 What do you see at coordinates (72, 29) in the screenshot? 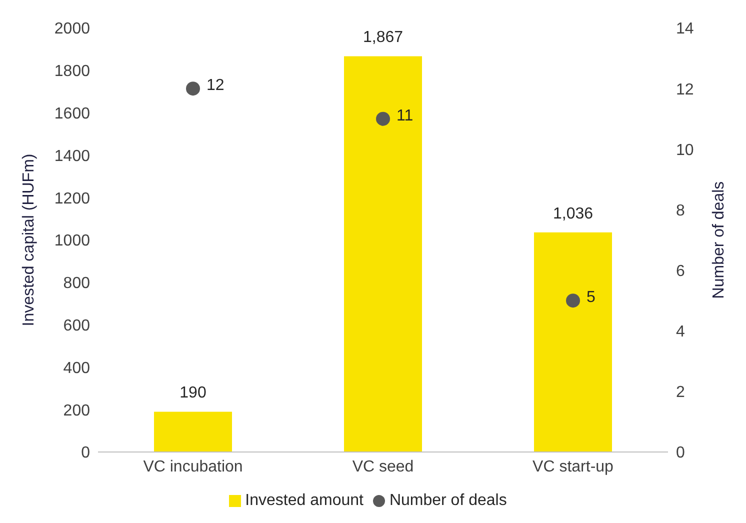
I see `y-tick-label: 2000` at bounding box center [72, 29].